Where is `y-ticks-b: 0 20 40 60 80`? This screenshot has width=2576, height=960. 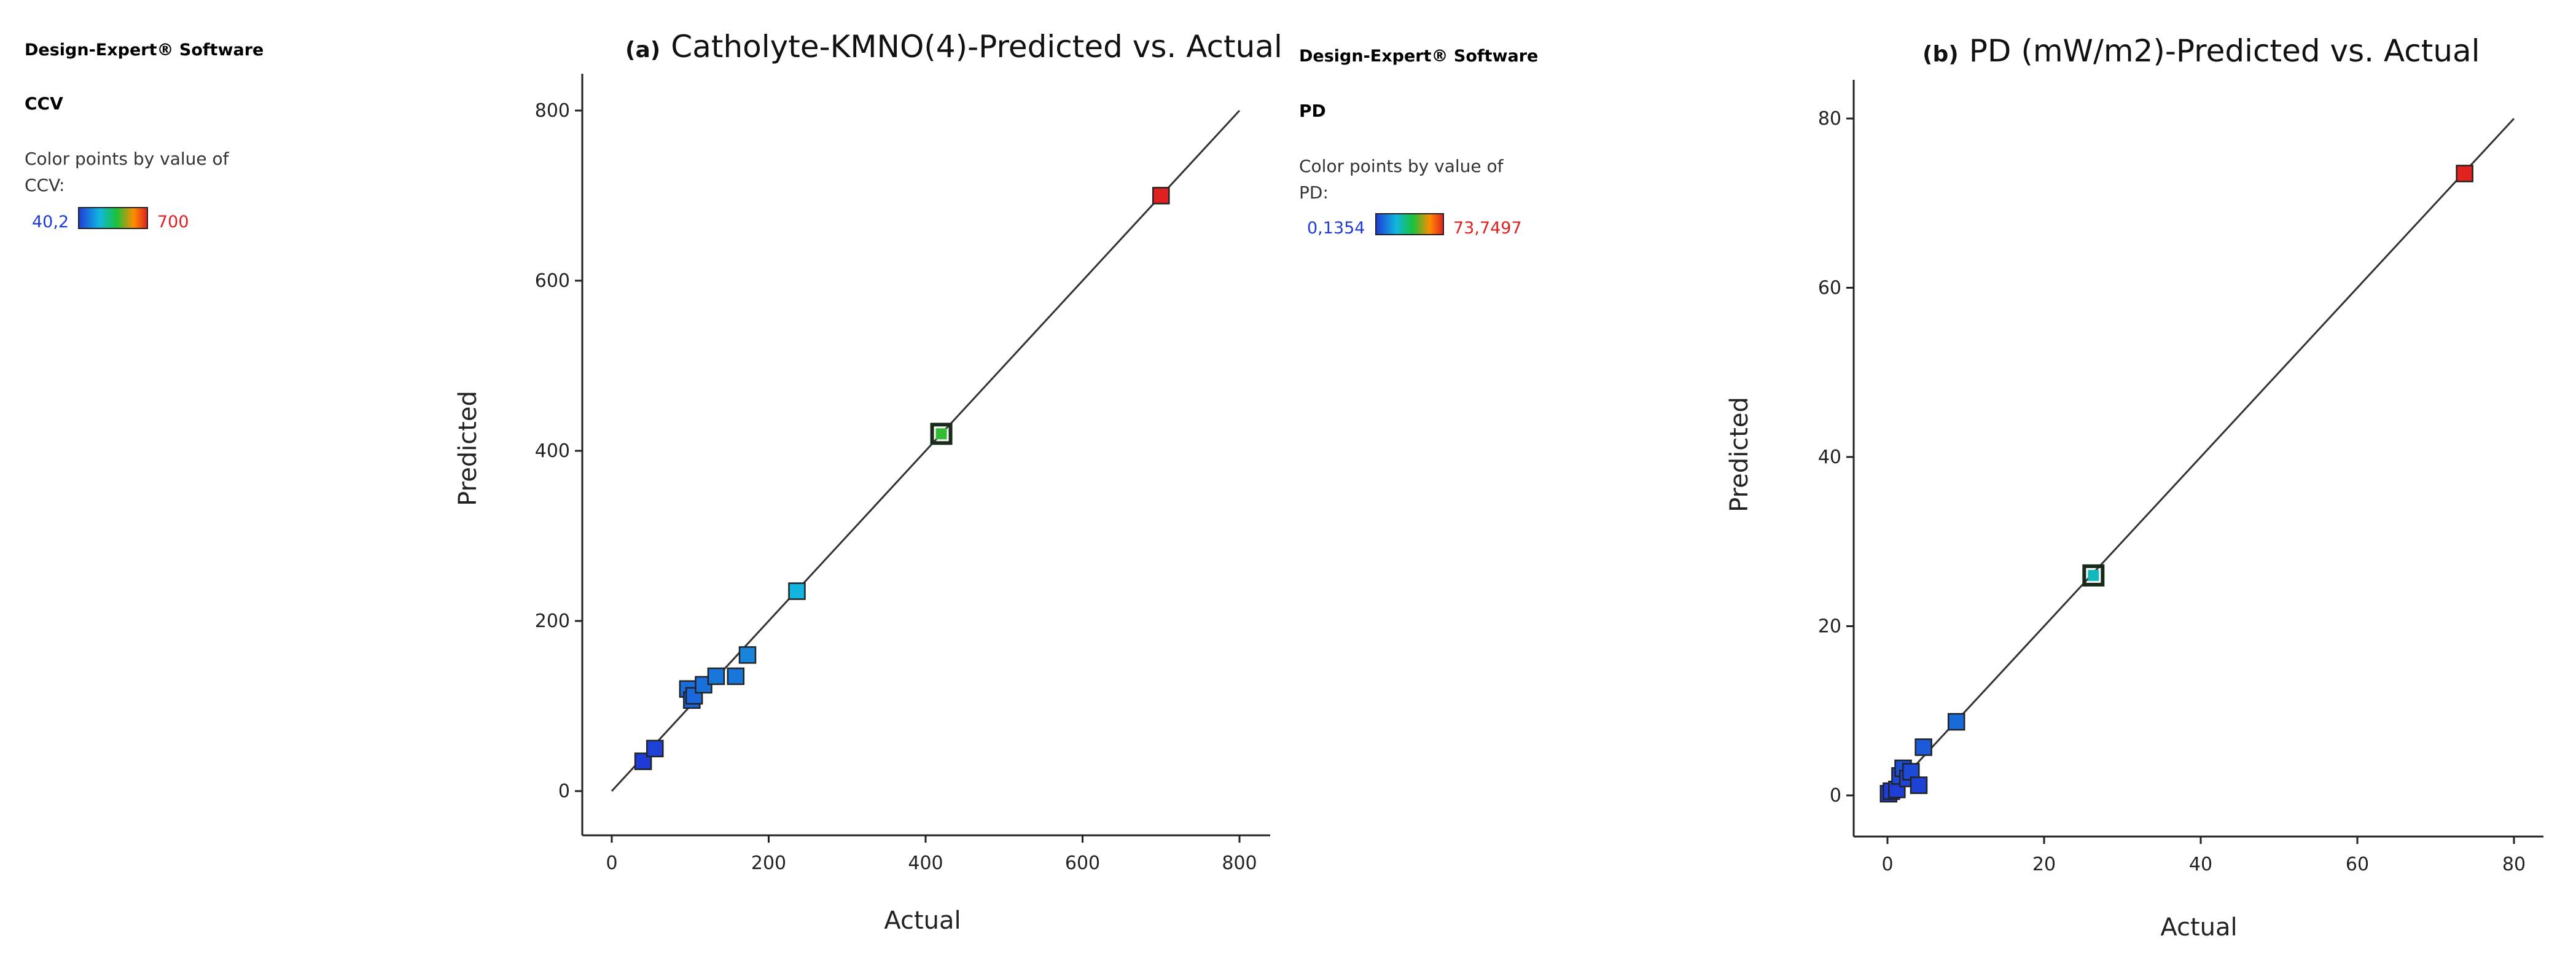
y-ticks-b: 0 20 40 60 80 is located at coordinates (1836, 457).